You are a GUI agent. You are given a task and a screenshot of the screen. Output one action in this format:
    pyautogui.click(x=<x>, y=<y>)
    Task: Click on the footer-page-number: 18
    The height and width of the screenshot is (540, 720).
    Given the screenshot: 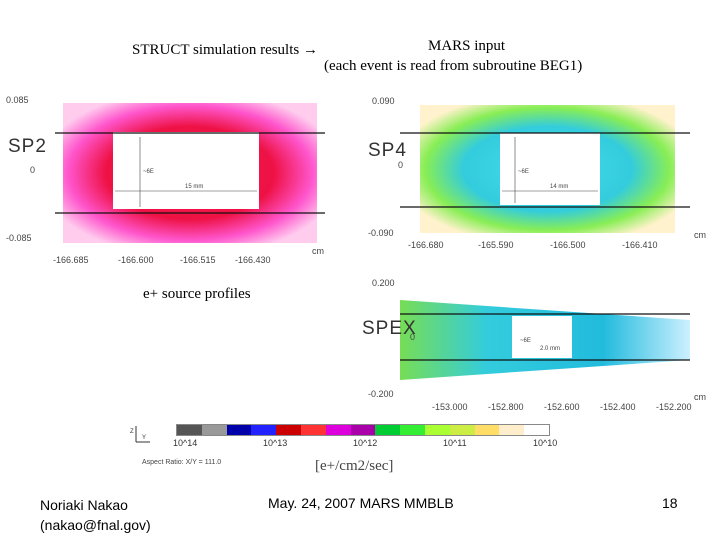 What is the action you would take?
    pyautogui.click(x=670, y=503)
    